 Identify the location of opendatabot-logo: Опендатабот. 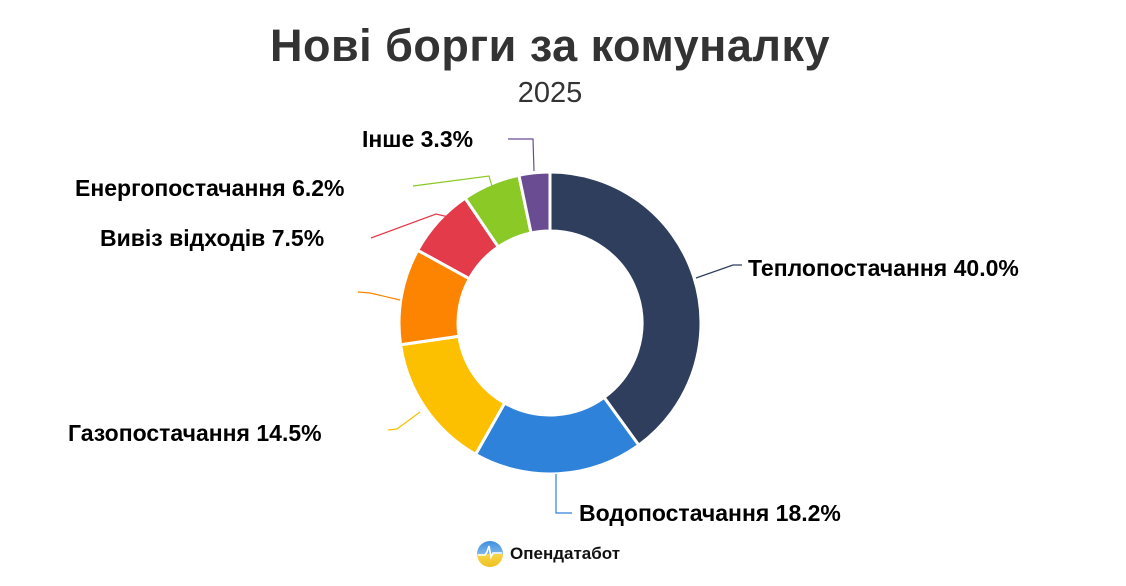
(548, 554).